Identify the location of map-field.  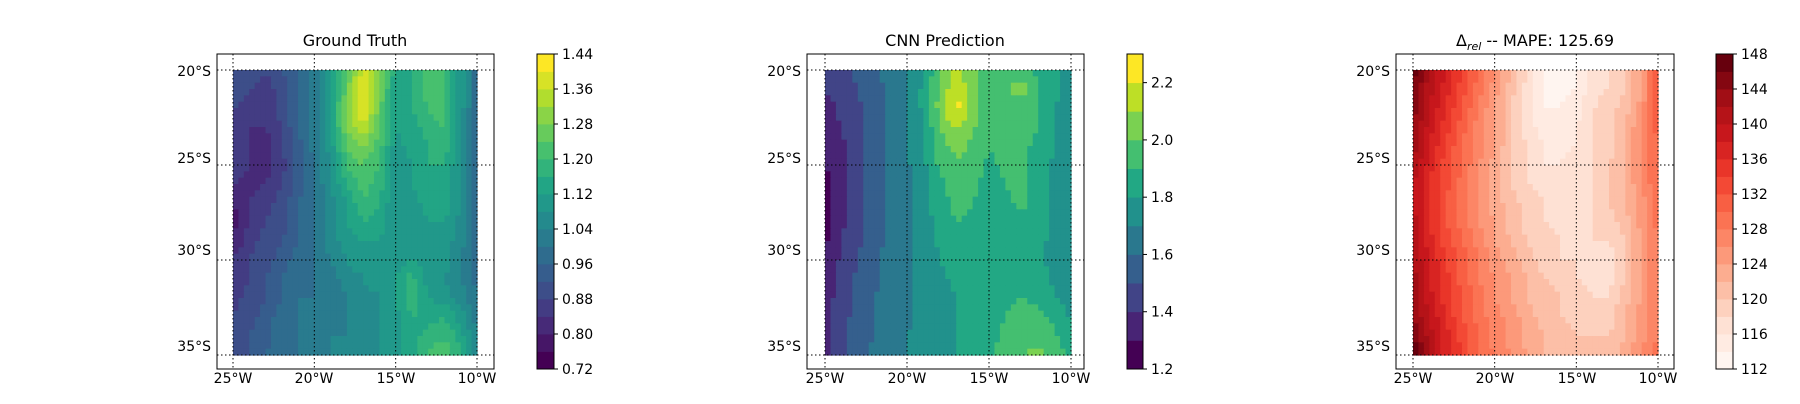
(355, 213).